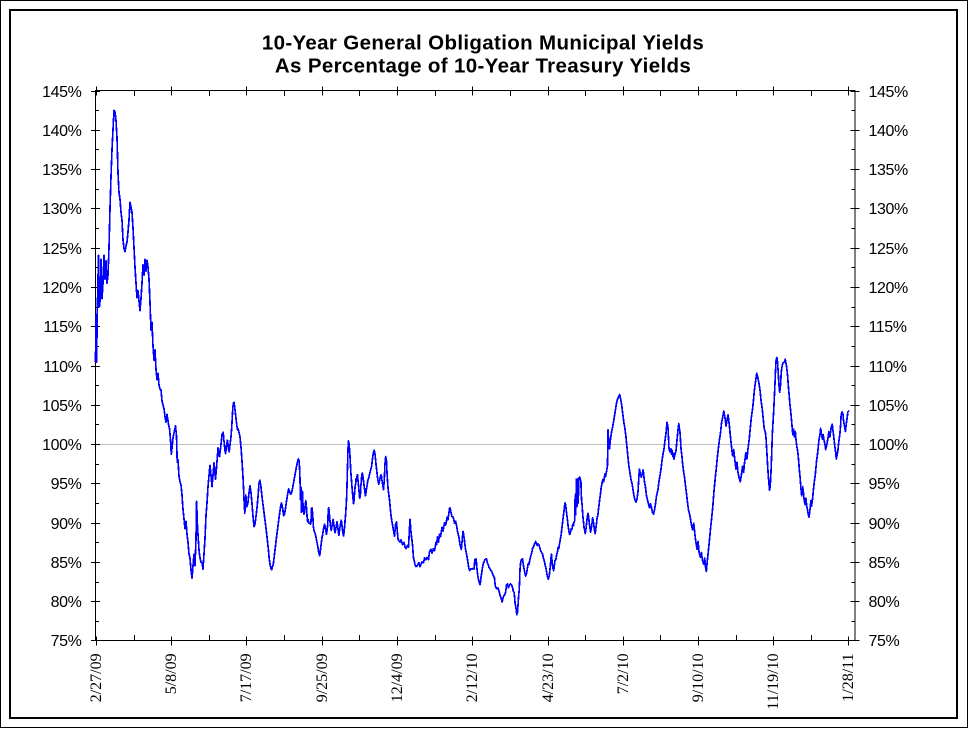 Image resolution: width=969 pixels, height=729 pixels. What do you see at coordinates (548, 677) in the screenshot?
I see `svg-text: 4/23/10` at bounding box center [548, 677].